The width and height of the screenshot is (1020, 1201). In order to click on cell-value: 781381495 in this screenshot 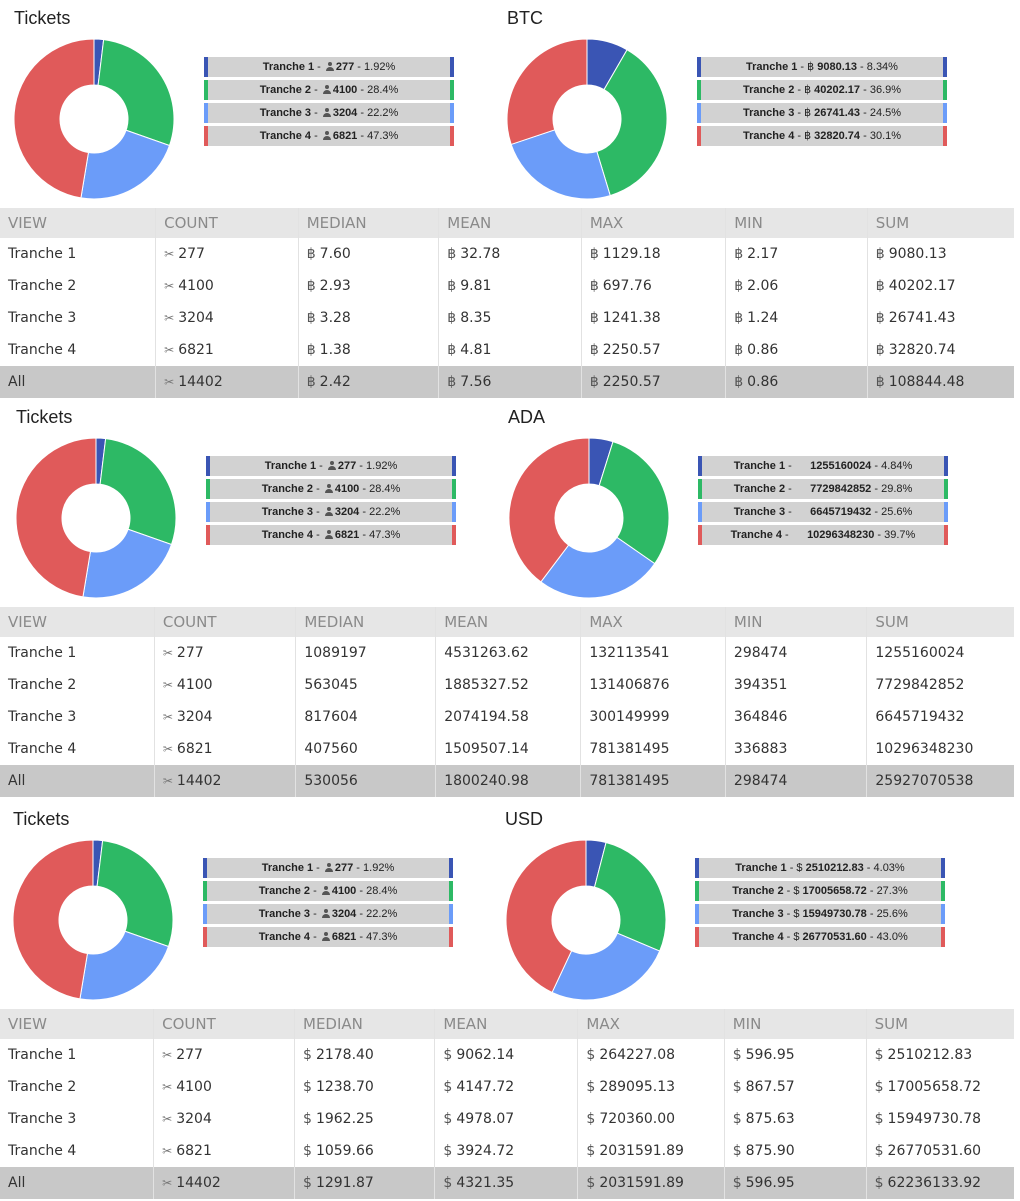, I will do `click(629, 749)`.